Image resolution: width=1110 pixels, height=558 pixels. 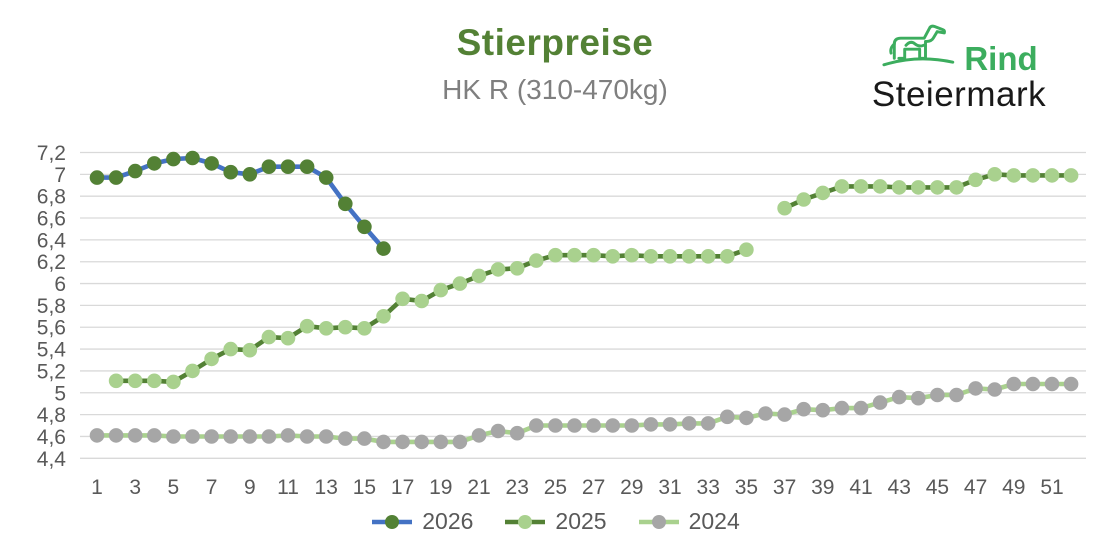 I want to click on data-point-2025-w49, so click(x=1014, y=175).